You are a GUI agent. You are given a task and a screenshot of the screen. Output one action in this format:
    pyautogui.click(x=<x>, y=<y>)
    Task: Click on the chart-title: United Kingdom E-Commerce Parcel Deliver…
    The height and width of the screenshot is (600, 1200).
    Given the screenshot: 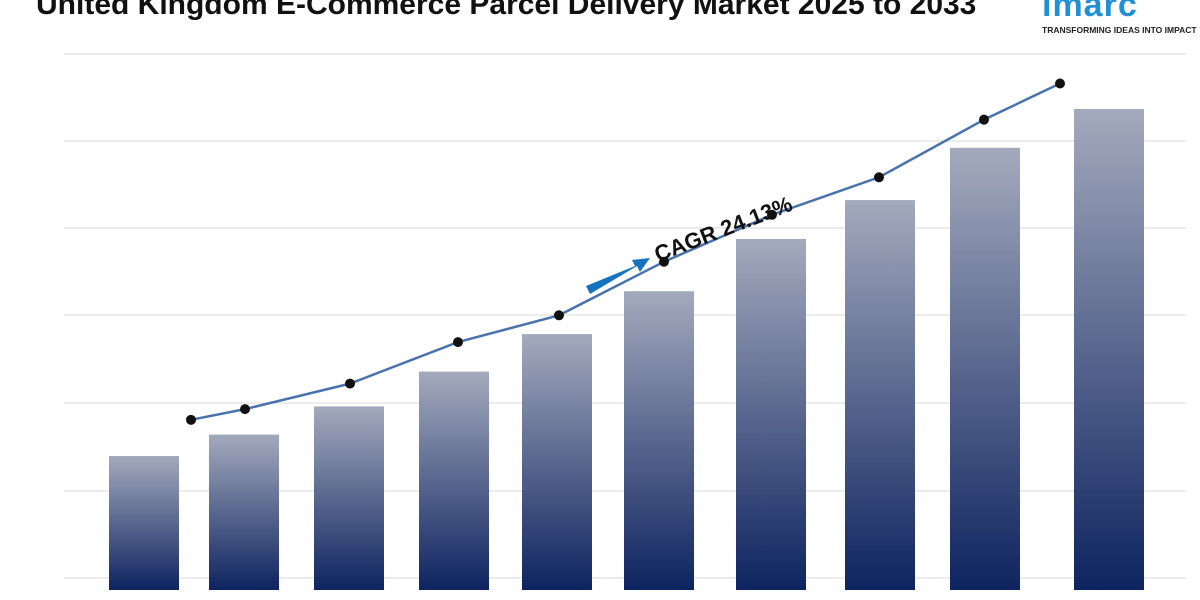 What is the action you would take?
    pyautogui.click(x=506, y=10)
    